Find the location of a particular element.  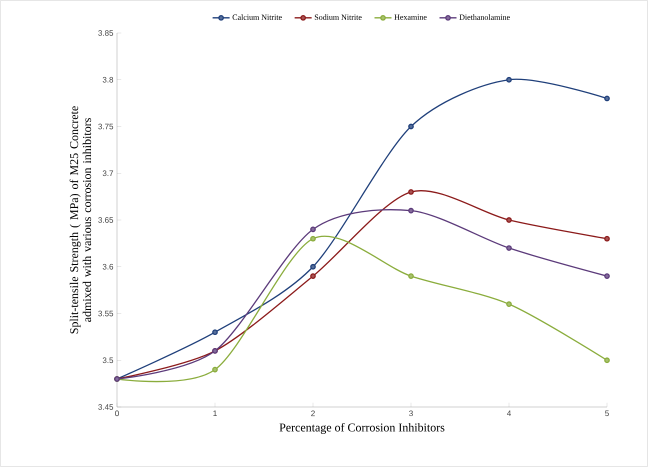

y-axis-title: Split-tensile Strength ( MPa) of M25 Concrete admixed with various corrosion inhibitors is located at coordinates (81, 220).